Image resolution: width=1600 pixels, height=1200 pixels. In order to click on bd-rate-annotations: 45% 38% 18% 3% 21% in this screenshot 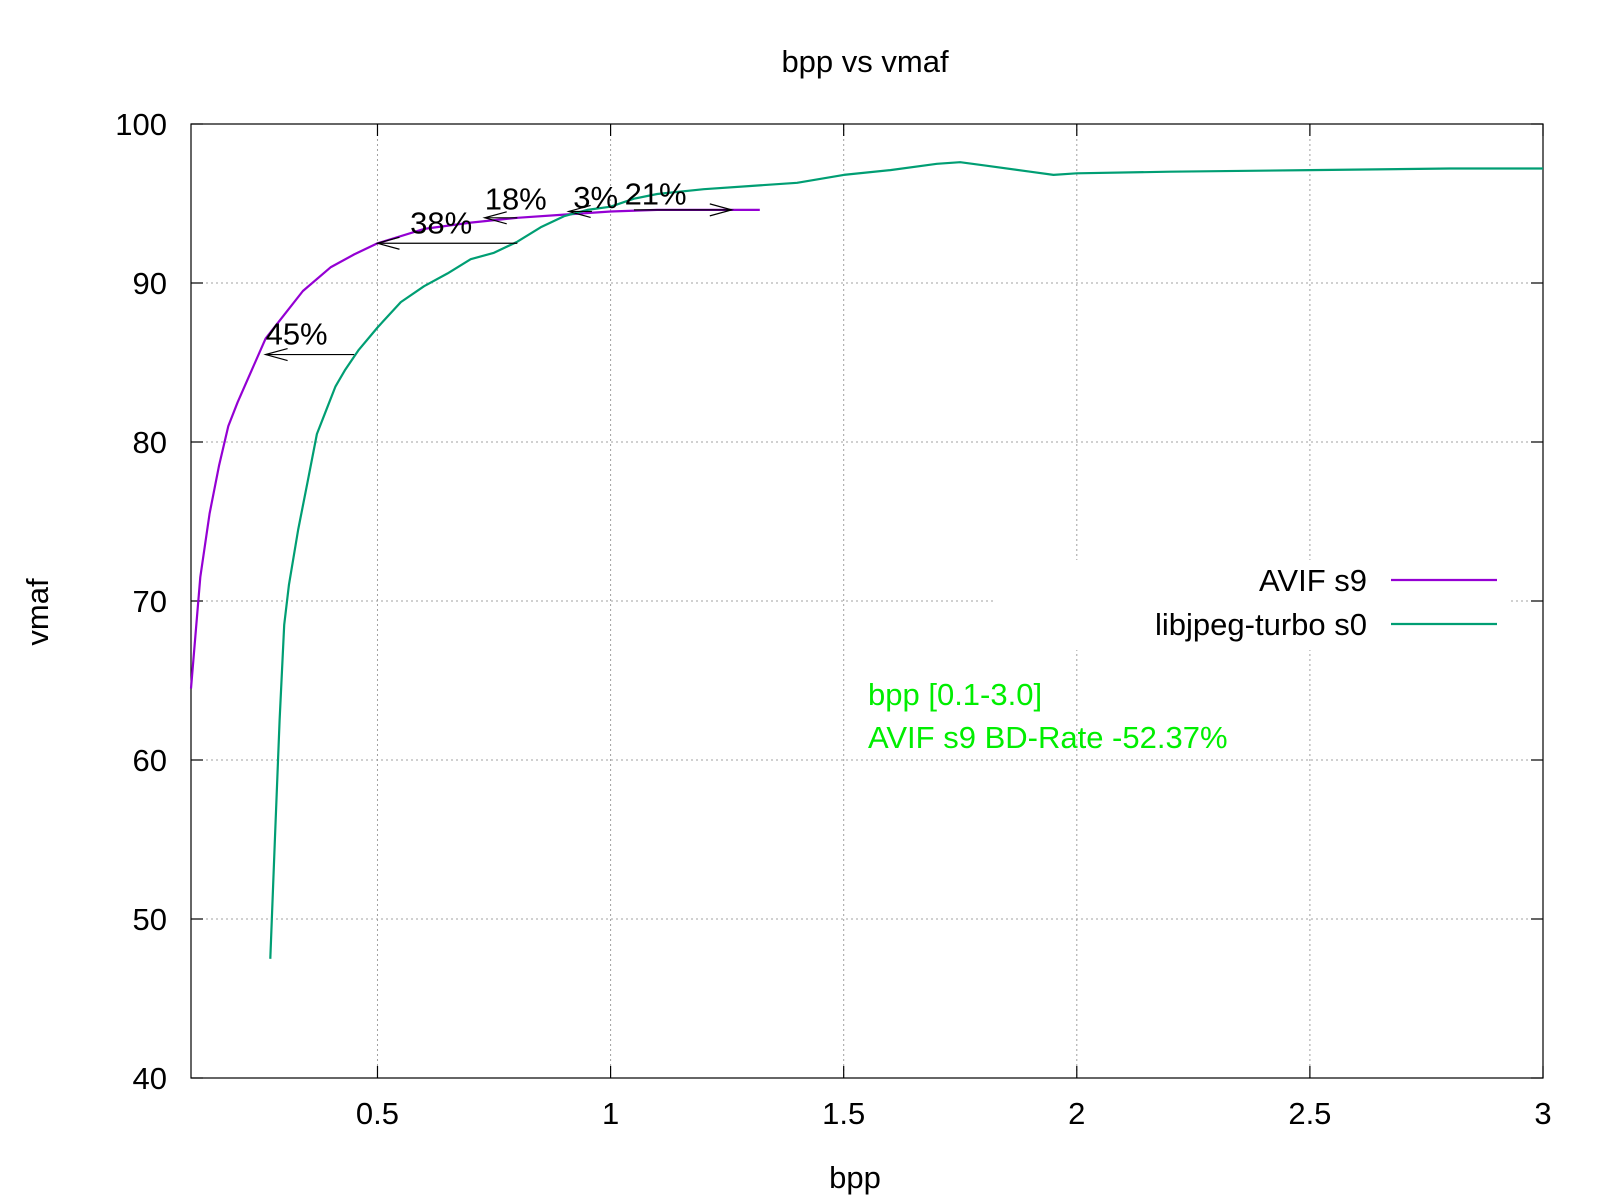, I will do `click(499, 269)`.